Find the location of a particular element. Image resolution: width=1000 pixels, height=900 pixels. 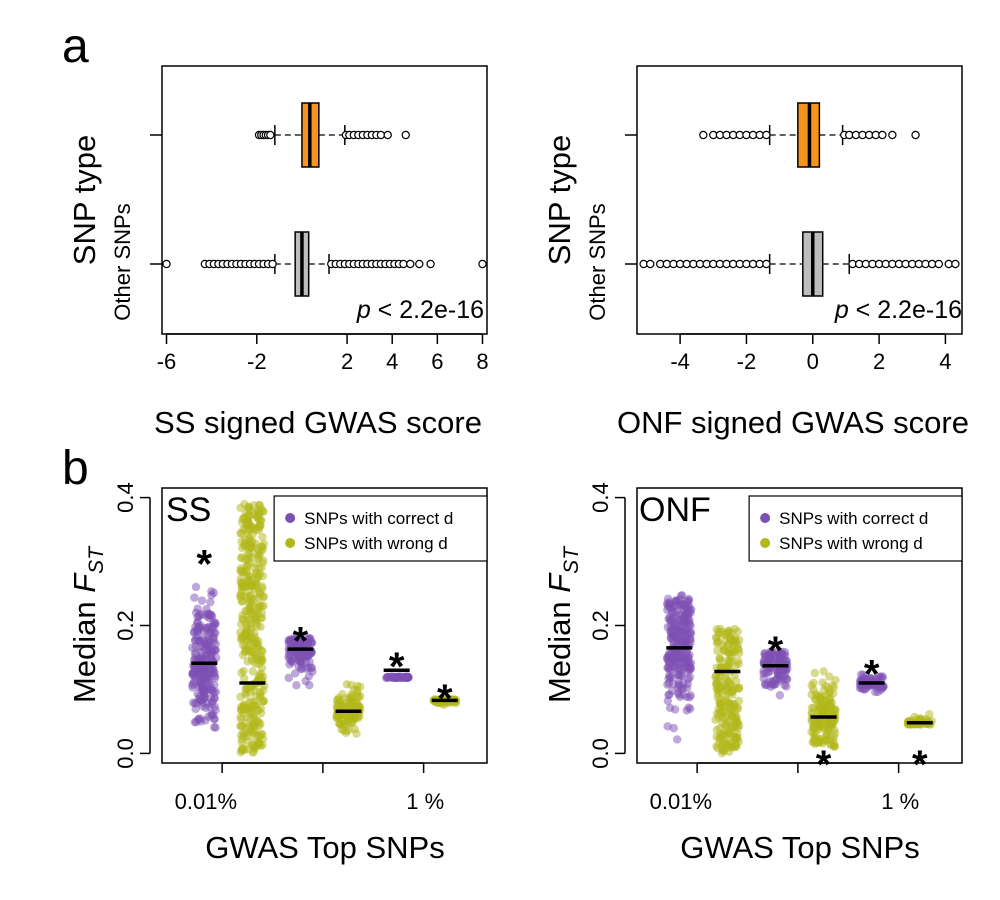

x-axis: -4 -2 0 2 4 is located at coordinates (811, 353).